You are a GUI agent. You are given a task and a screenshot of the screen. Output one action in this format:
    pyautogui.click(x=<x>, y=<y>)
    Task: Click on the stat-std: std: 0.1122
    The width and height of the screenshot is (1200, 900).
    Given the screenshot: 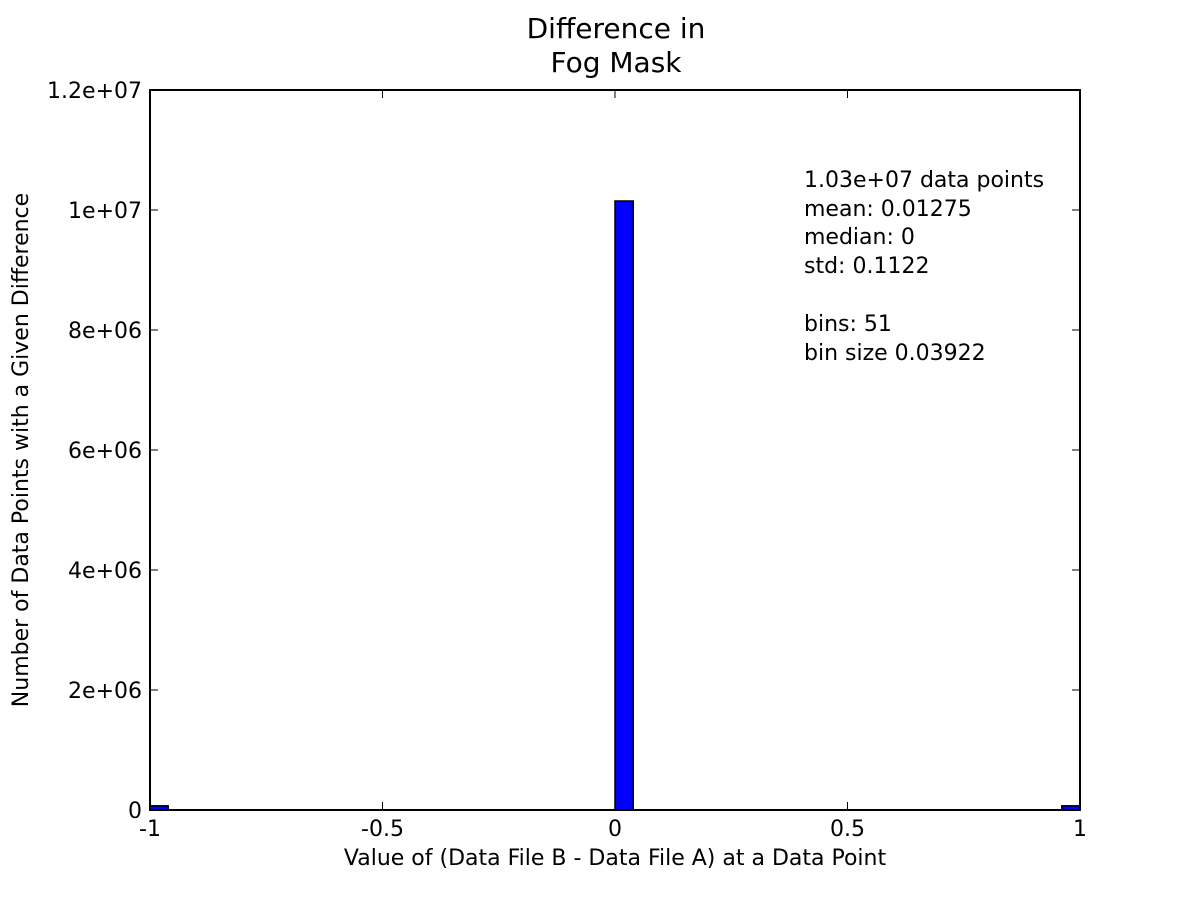 What is the action you would take?
    pyautogui.click(x=866, y=266)
    